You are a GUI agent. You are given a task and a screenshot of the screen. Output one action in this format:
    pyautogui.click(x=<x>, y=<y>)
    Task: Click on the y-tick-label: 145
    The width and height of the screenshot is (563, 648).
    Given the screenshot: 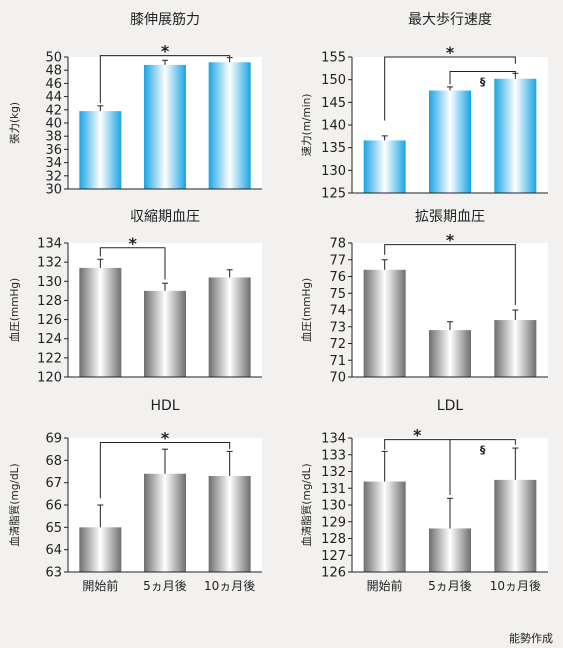 What is the action you would take?
    pyautogui.click(x=333, y=103)
    